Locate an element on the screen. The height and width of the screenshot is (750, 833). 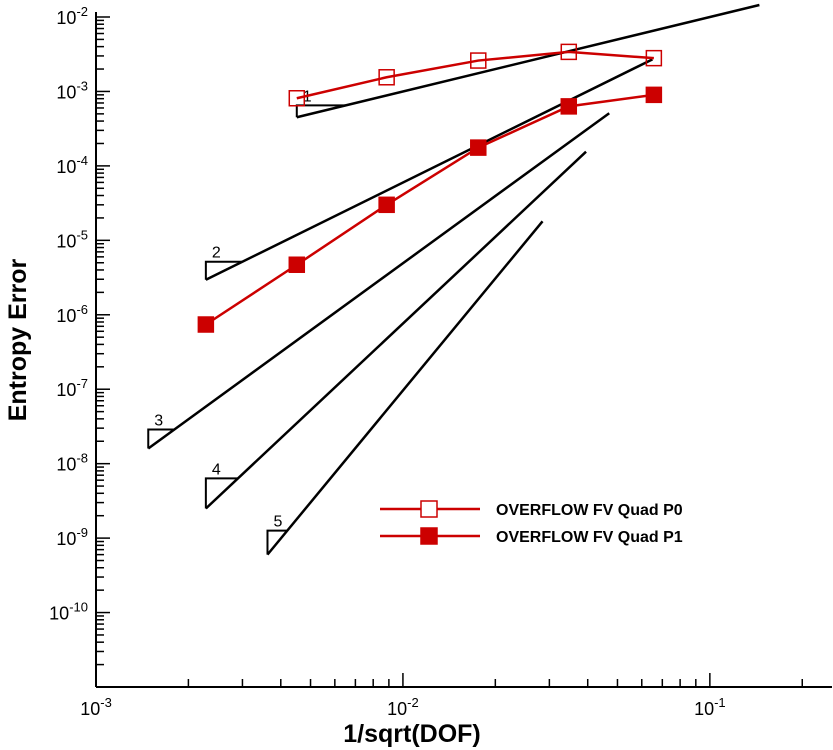
slope-5-line is located at coordinates (405, 388).